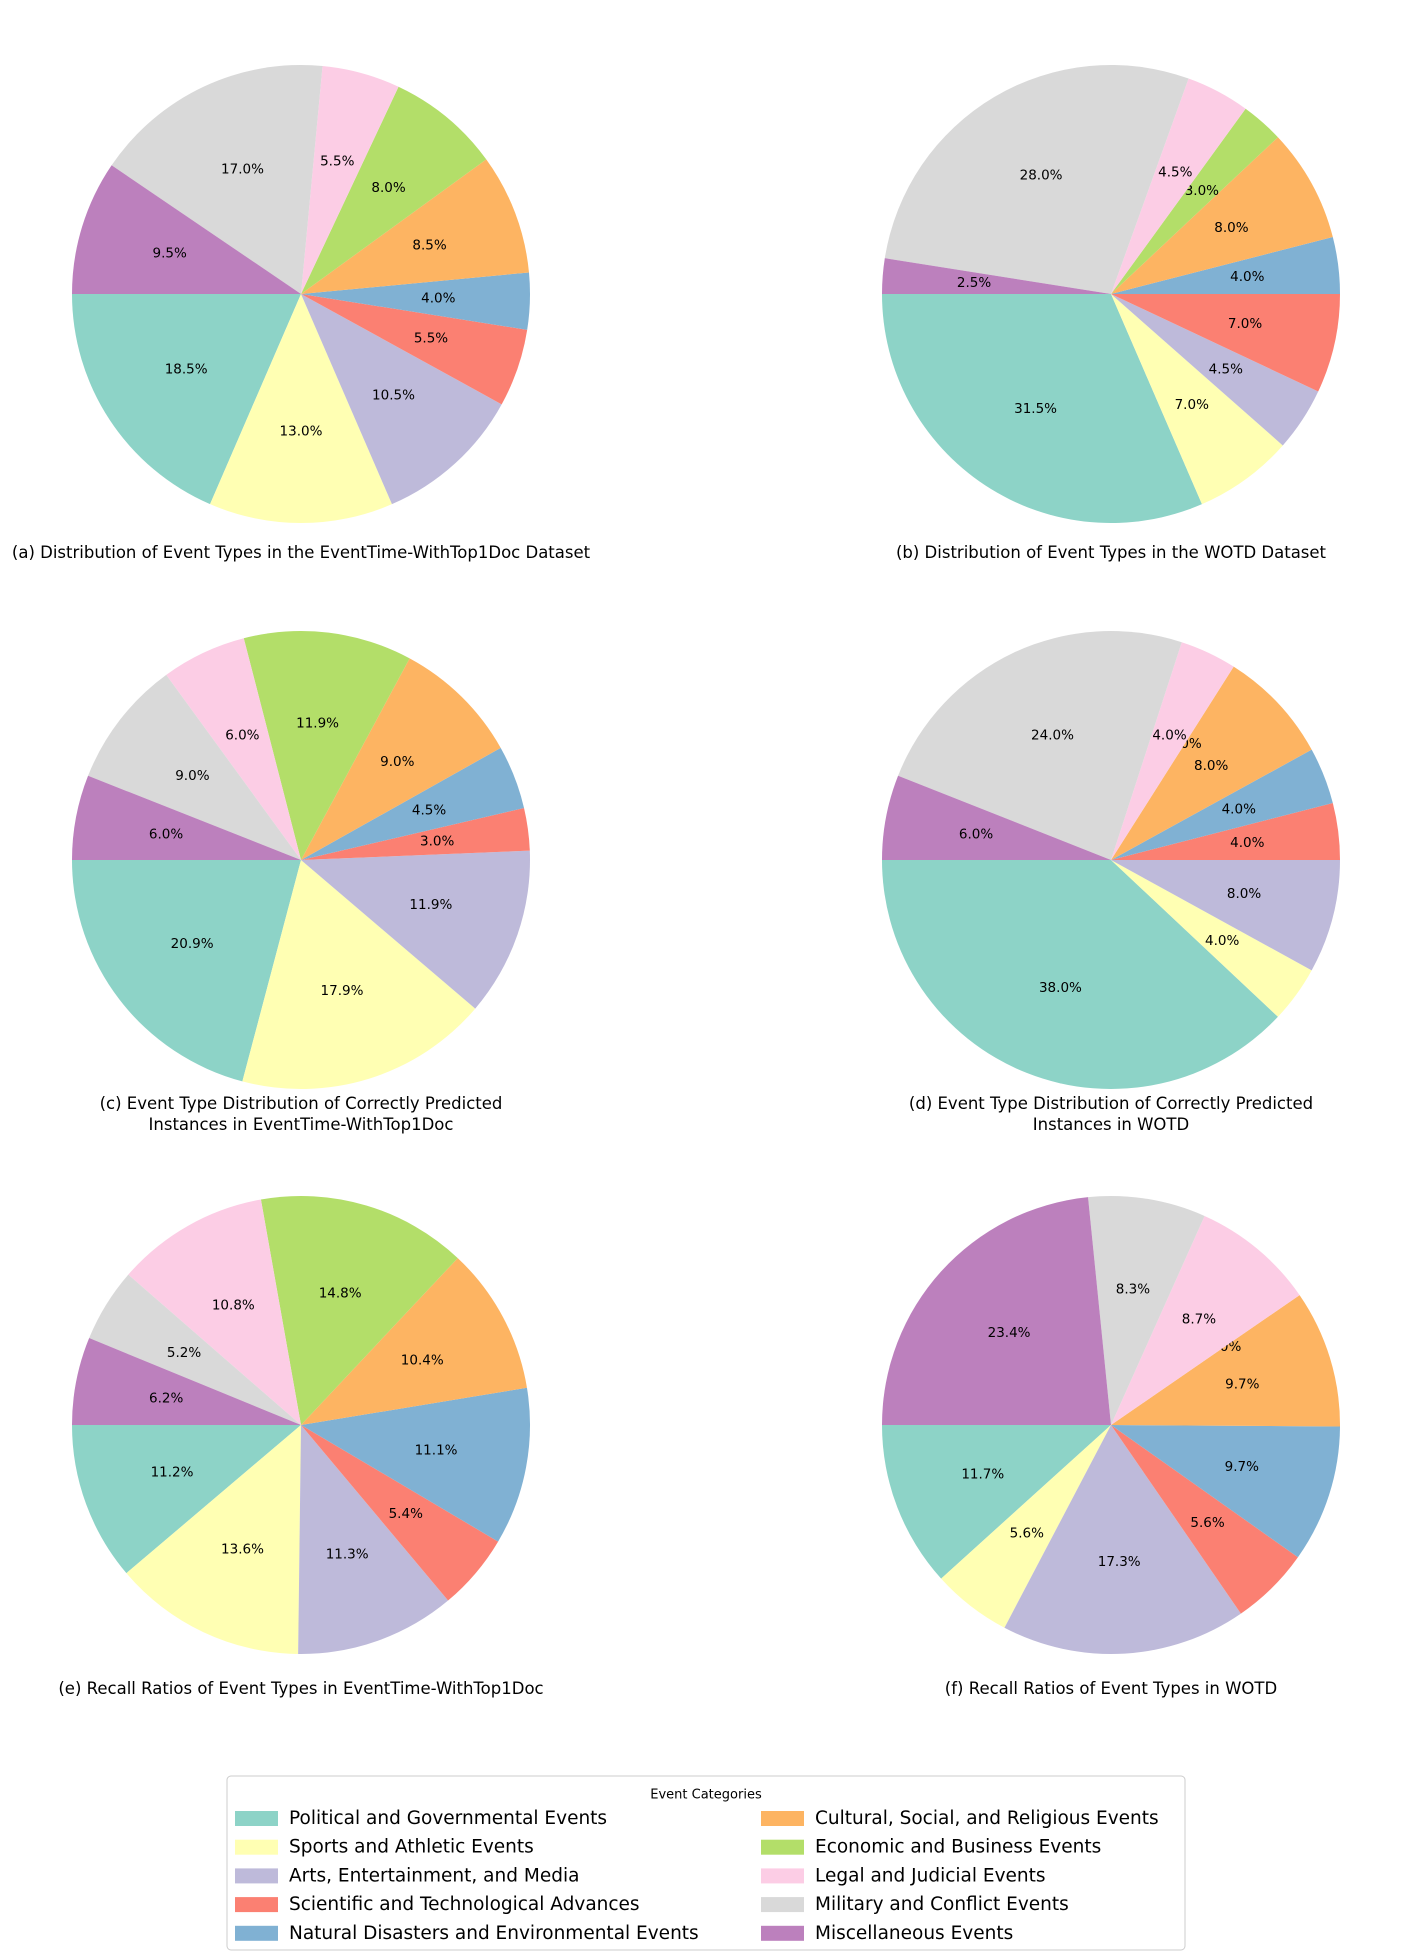 This screenshot has height=1957, width=1404. I want to click on pie-a-label-9: 9.5%, so click(170, 254).